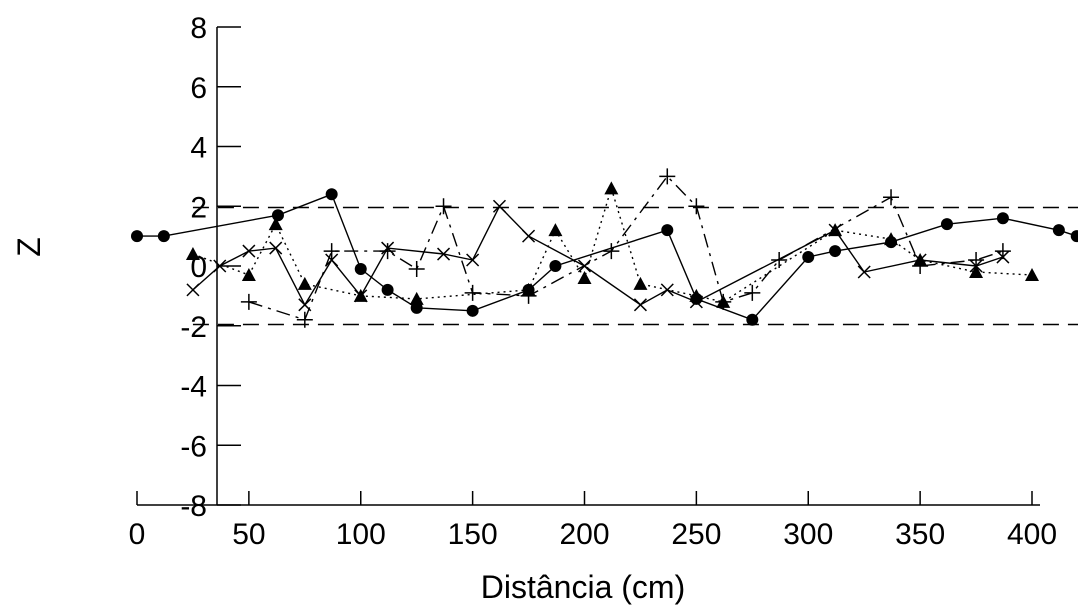 The height and width of the screenshot is (611, 1078). Describe the element at coordinates (198, 267) in the screenshot. I see `y-tick-label: 0` at that location.